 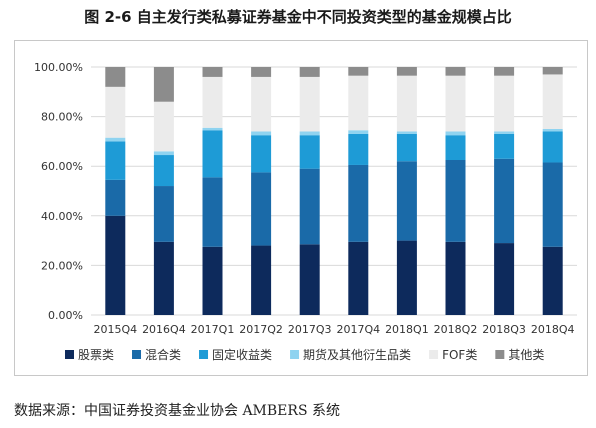 What do you see at coordinates (62, 117) in the screenshot?
I see `y-tick-label: 80.00%` at bounding box center [62, 117].